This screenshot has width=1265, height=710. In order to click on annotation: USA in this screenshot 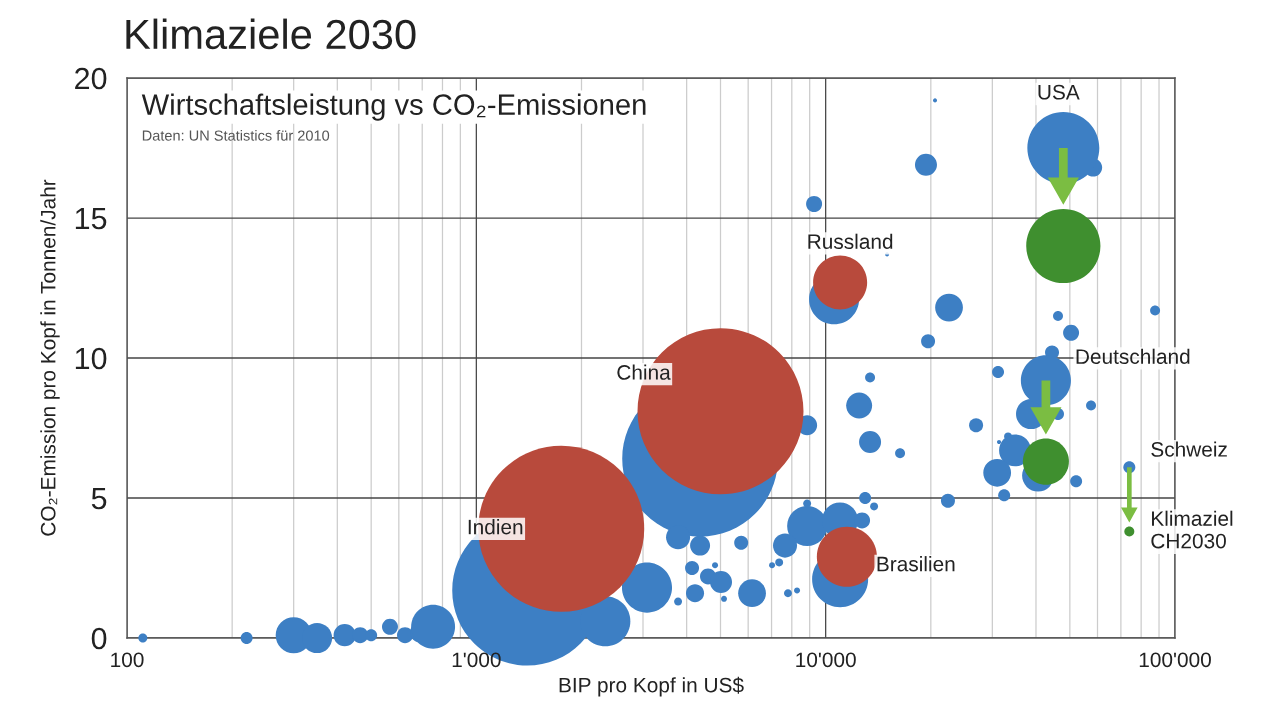, I will do `click(1059, 92)`.